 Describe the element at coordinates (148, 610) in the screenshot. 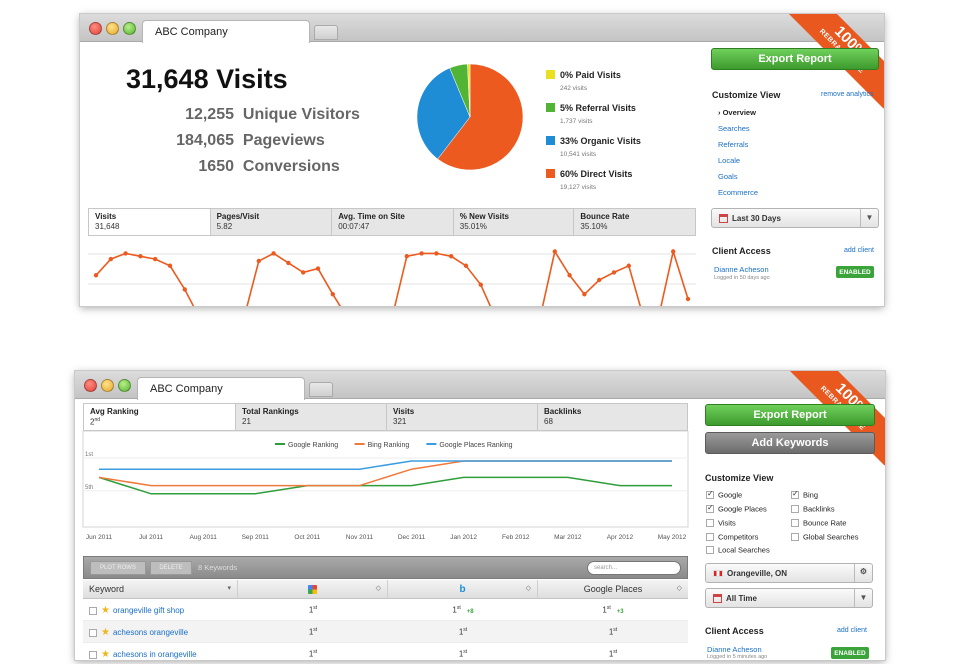

I see `keyword-link: orangeville gift shop` at that location.